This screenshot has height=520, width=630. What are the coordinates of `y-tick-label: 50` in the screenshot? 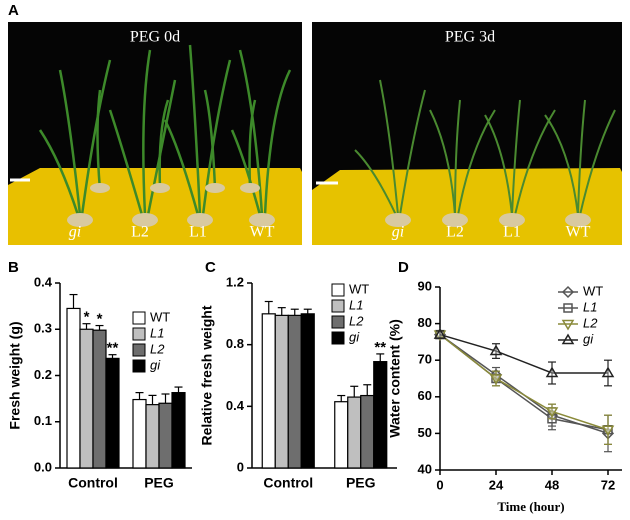 It's located at (425, 432).